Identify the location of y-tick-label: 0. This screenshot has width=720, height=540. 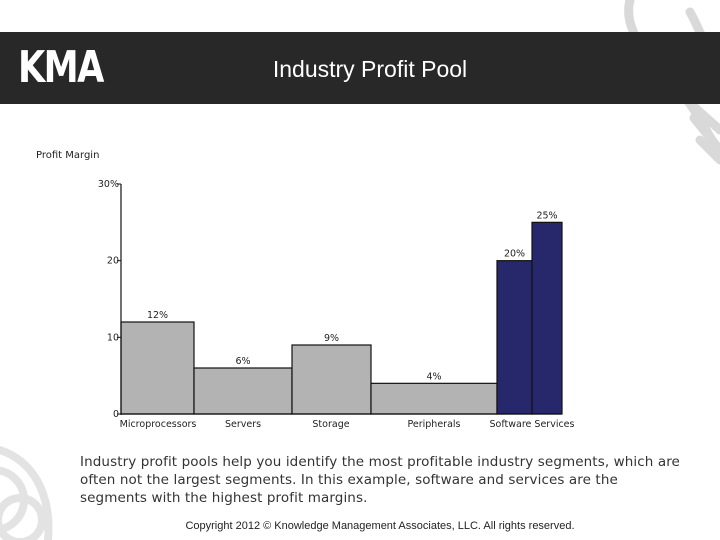
(116, 414).